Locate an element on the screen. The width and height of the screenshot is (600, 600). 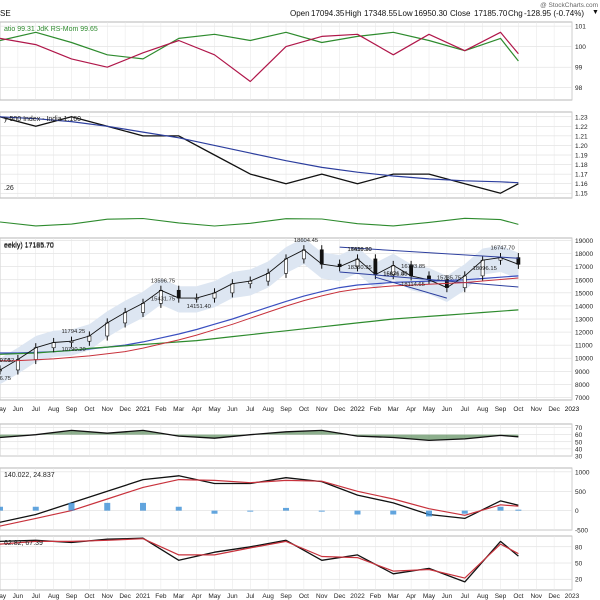
macd-panel-ytick: 0 is located at coordinates (577, 511).